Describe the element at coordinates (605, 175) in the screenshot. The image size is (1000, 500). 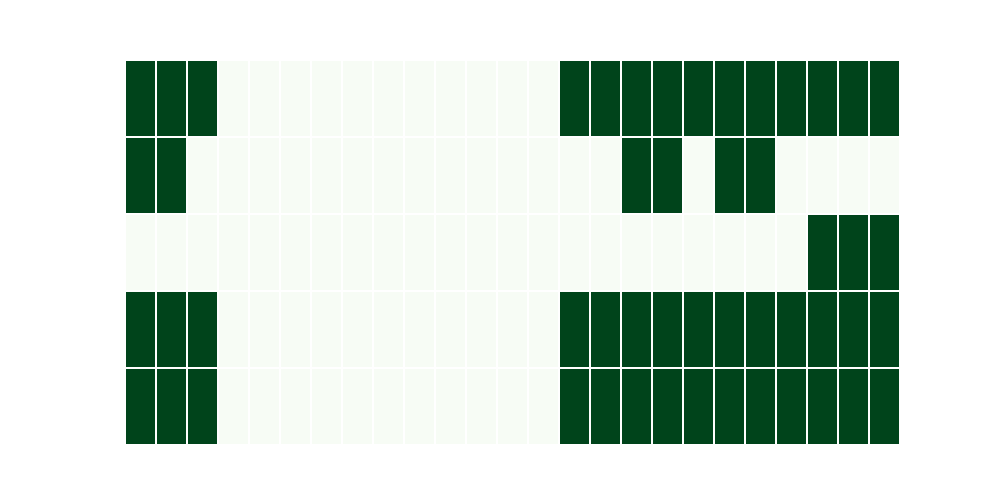
I see `heatmap-cell-r1-c15` at that location.